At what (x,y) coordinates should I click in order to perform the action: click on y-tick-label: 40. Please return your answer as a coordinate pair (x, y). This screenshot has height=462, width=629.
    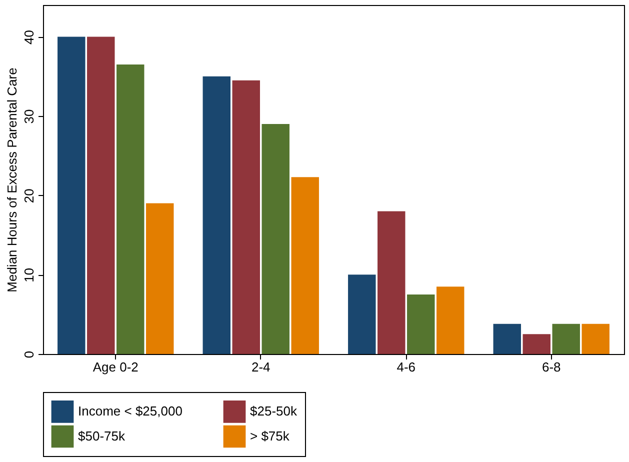
    Looking at the image, I should click on (29, 37).